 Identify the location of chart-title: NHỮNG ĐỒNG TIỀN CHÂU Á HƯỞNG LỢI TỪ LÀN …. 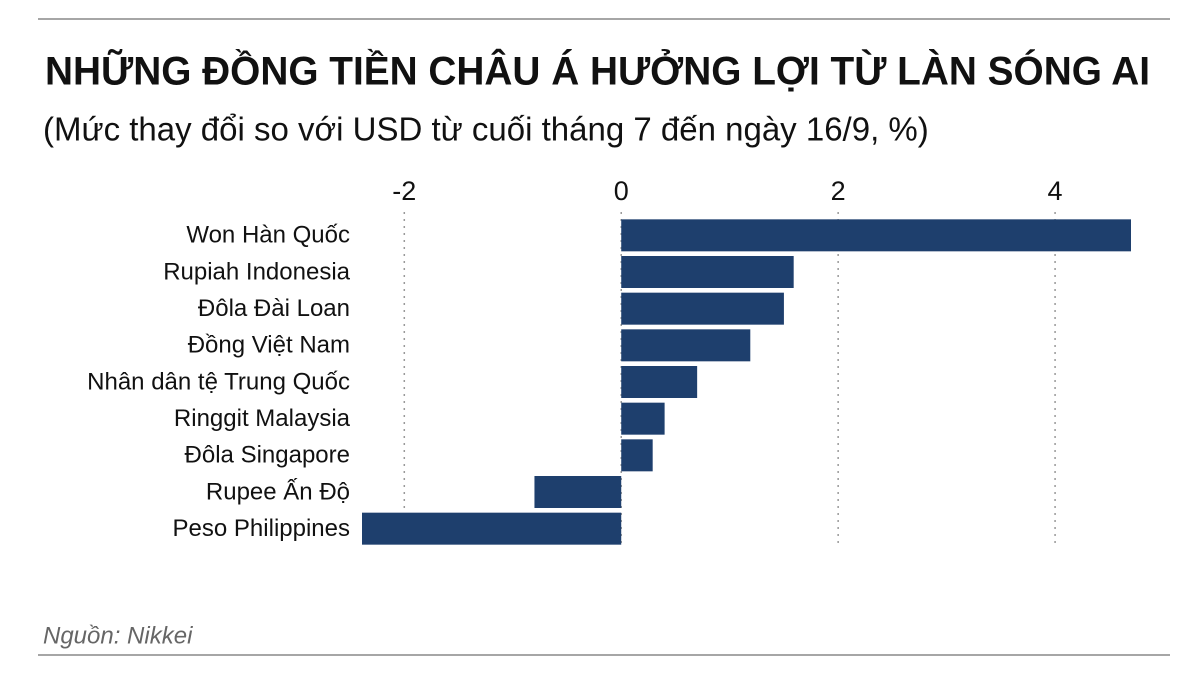
(597, 71).